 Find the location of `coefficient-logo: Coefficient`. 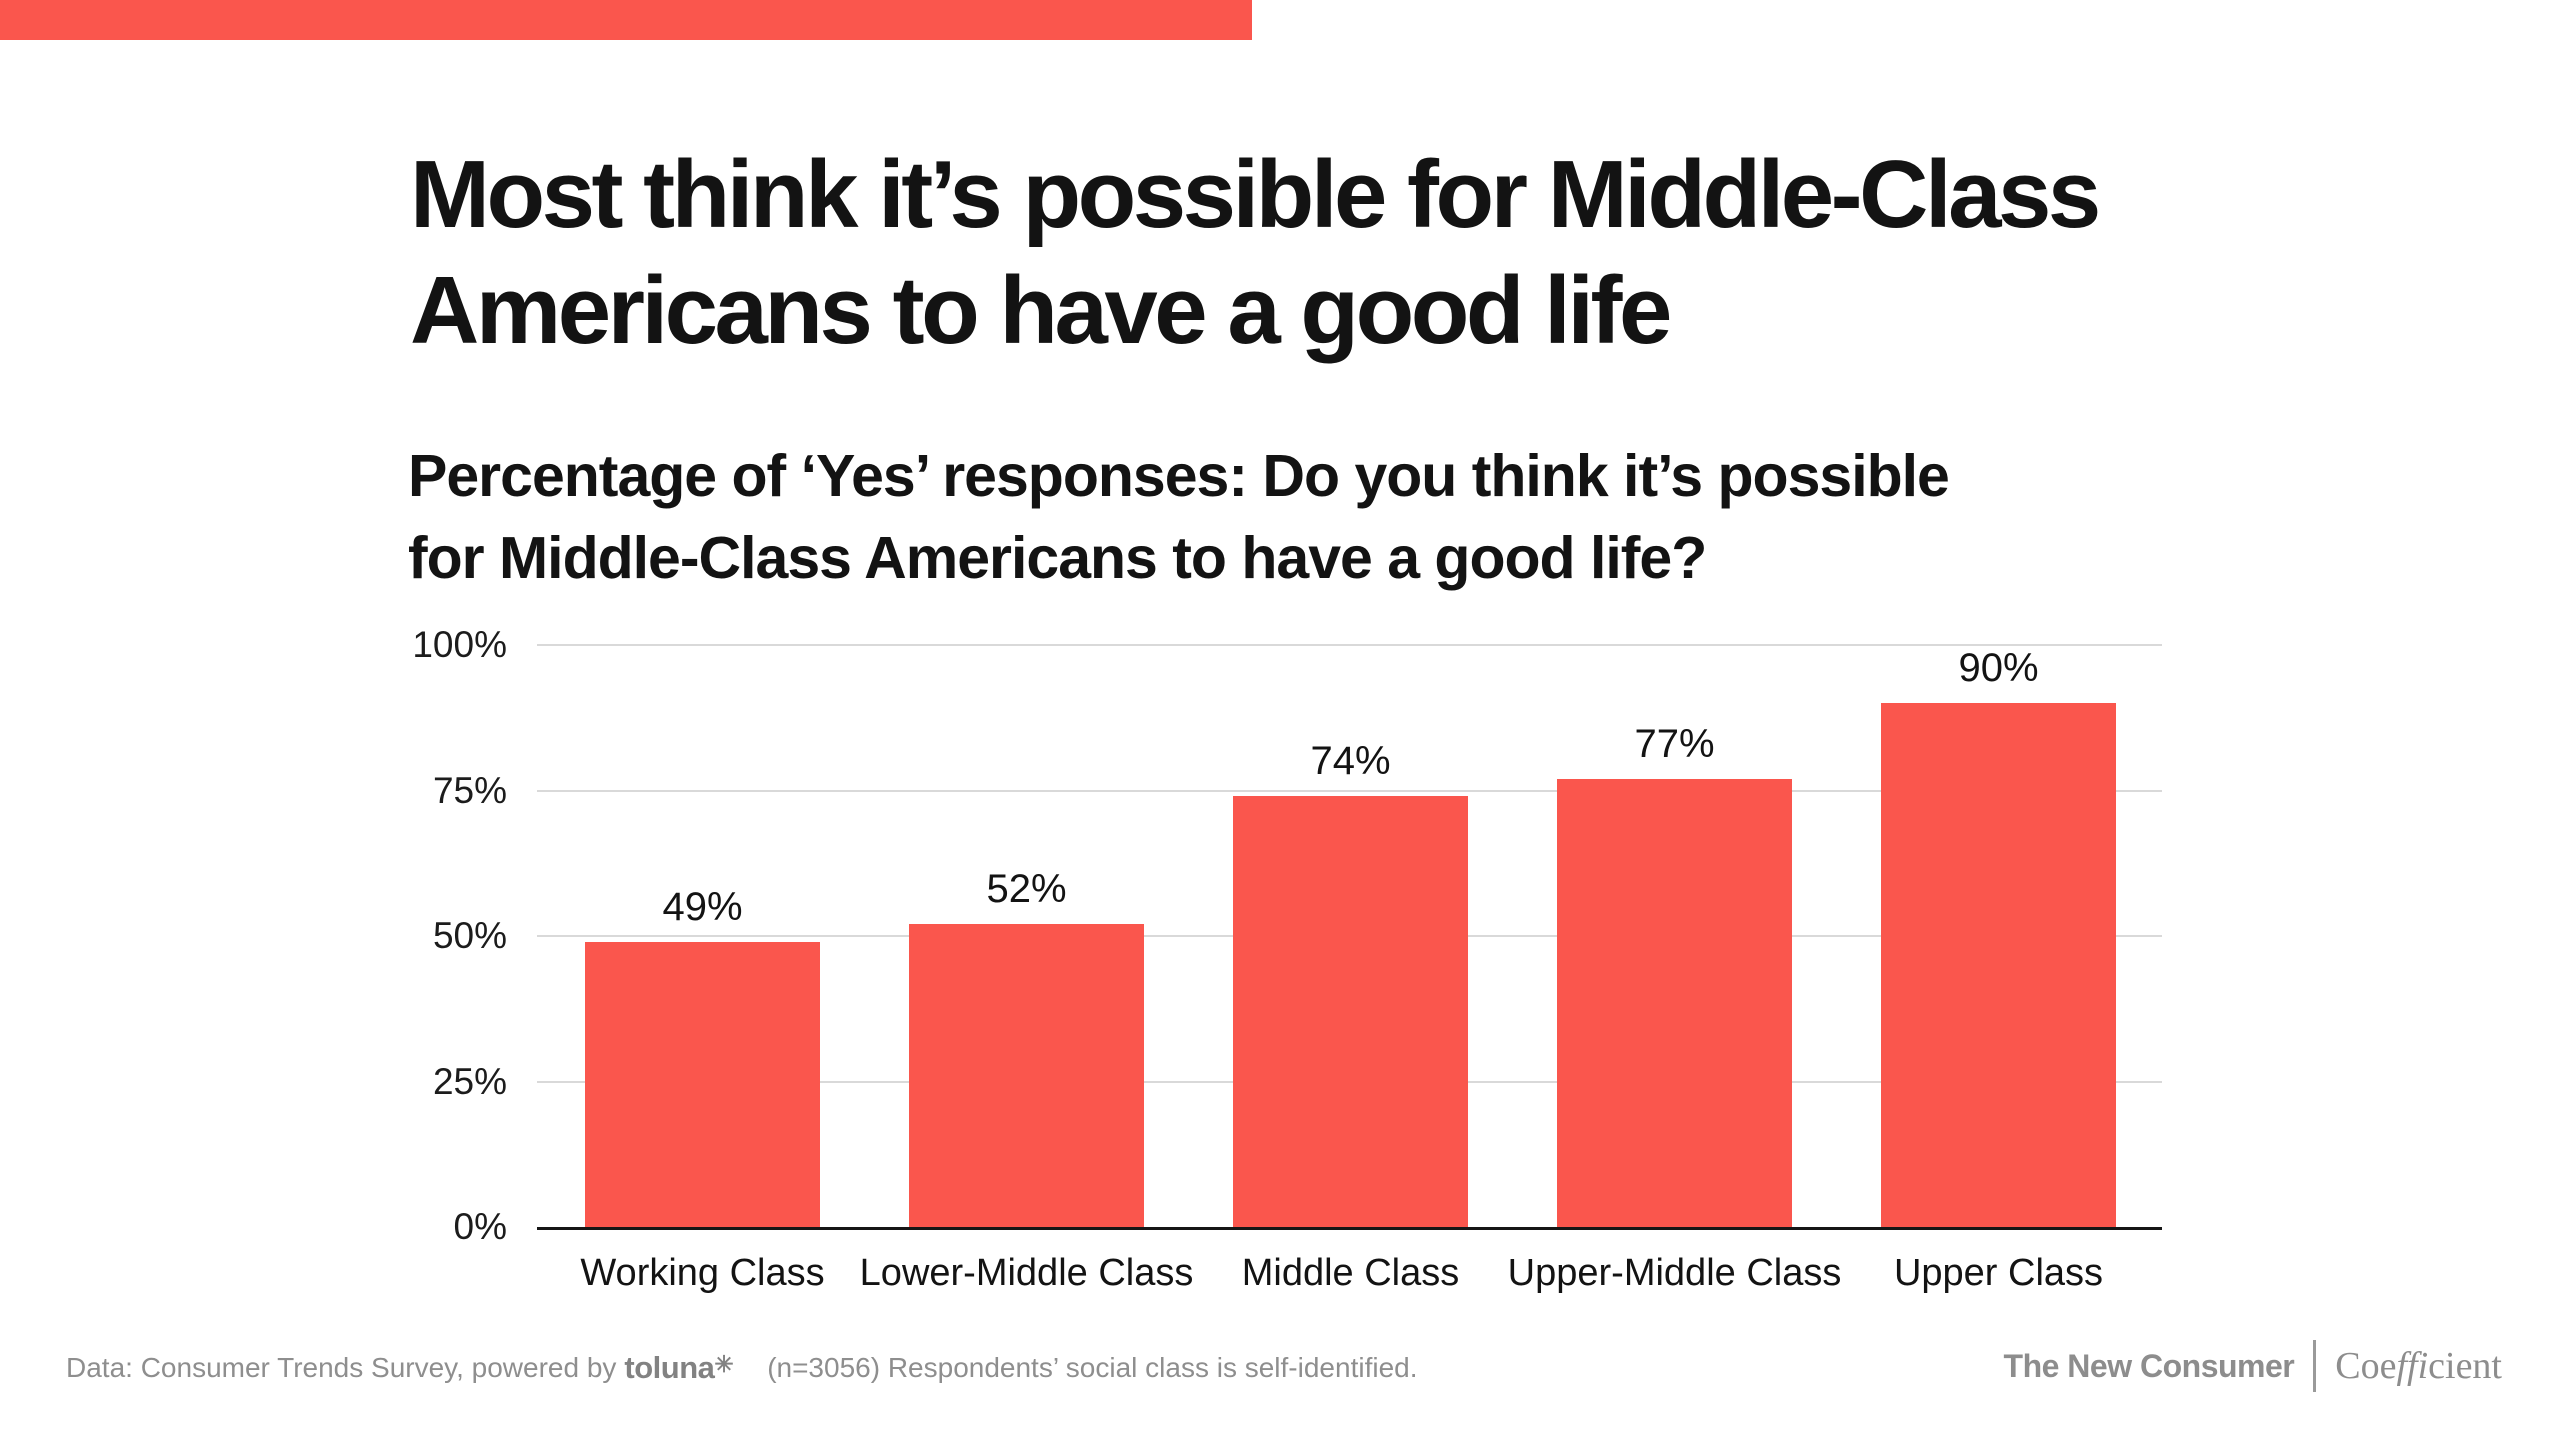

coefficient-logo: Coefficient is located at coordinates (2418, 1366).